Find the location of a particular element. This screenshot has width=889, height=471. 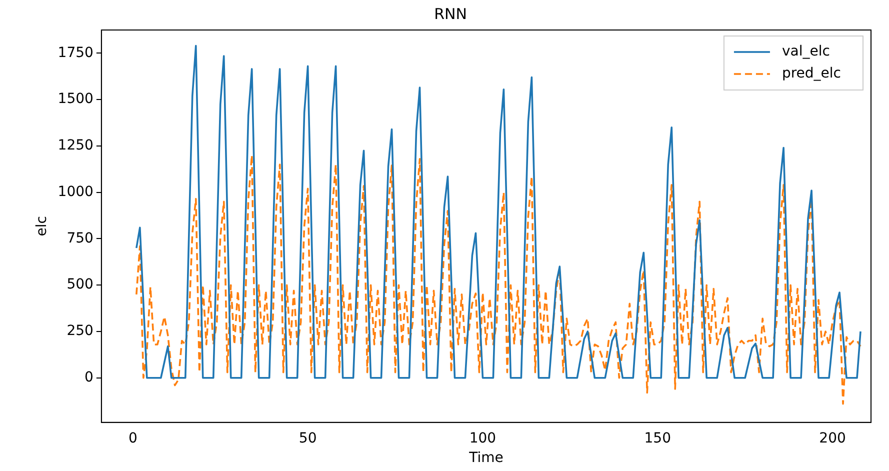

legend-label: pred_elc is located at coordinates (812, 74).